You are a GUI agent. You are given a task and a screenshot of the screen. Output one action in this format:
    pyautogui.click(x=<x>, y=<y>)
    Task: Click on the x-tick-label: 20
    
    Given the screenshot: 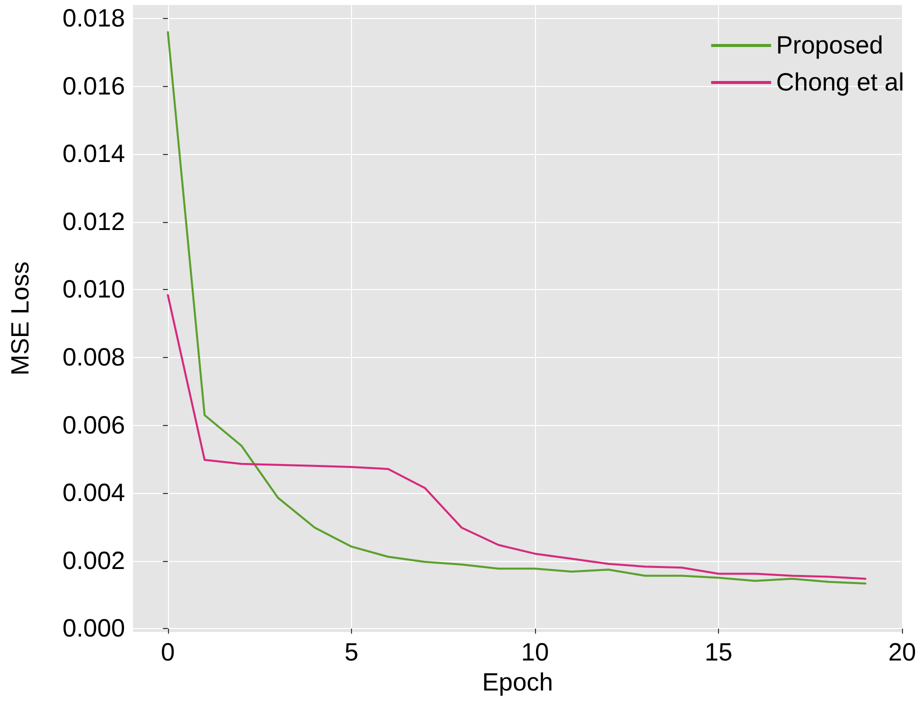 What is the action you would take?
    pyautogui.click(x=902, y=652)
    